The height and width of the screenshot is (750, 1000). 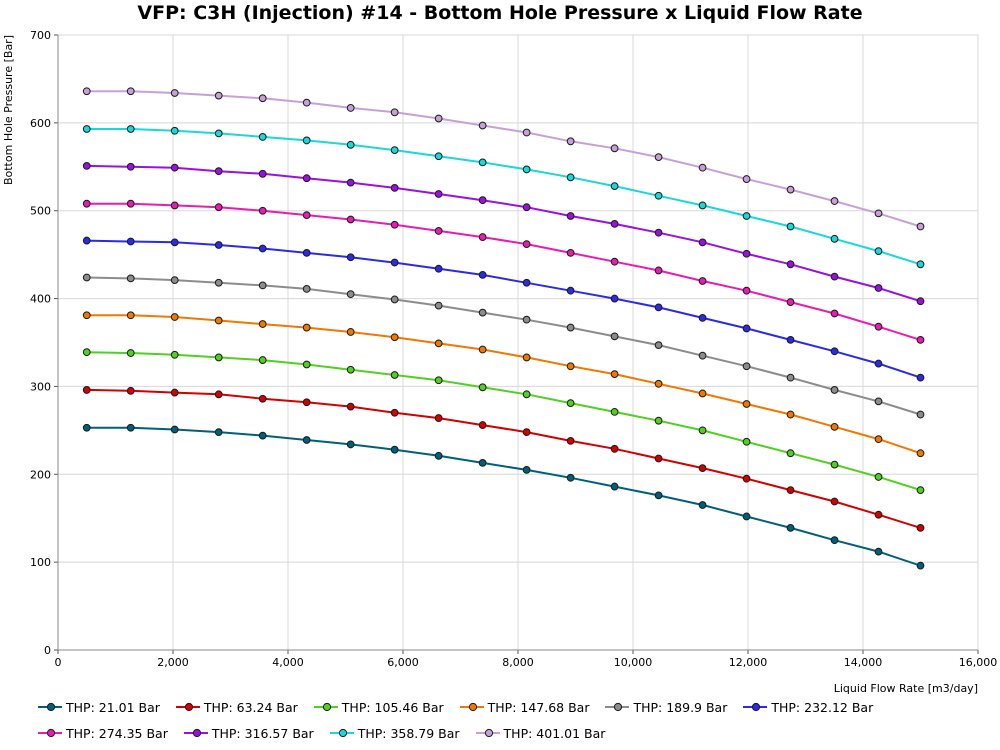 What do you see at coordinates (40, 474) in the screenshot?
I see `y-tick-label: 200` at bounding box center [40, 474].